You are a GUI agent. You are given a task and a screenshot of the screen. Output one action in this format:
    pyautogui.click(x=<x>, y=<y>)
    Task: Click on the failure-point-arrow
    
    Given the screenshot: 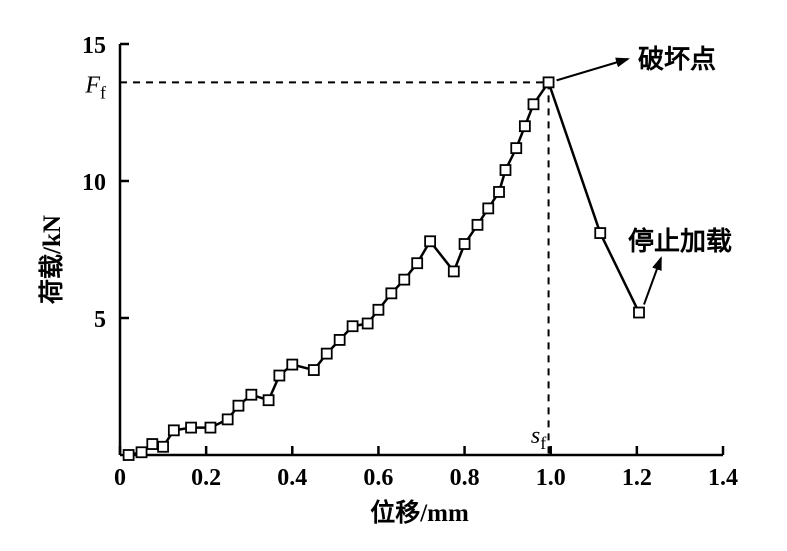 What is the action you would take?
    pyautogui.click(x=593, y=69)
    